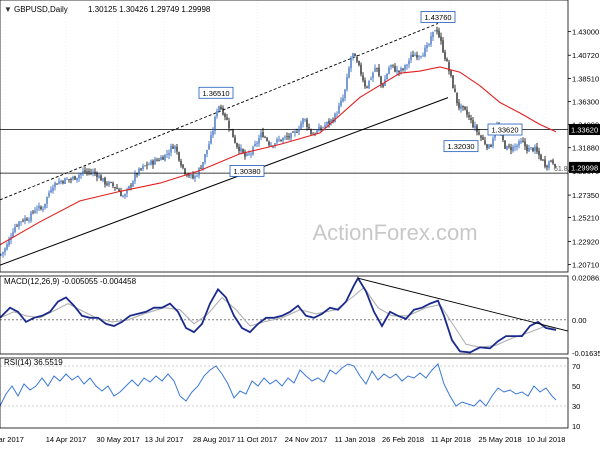 This screenshot has width=600, height=455. What do you see at coordinates (585, 101) in the screenshot?
I see `y-tick-label: 1.36300` at bounding box center [585, 101].